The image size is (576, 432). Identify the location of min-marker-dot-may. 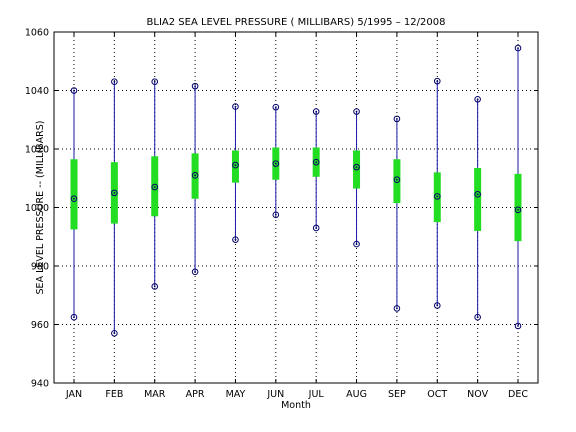
(235, 239).